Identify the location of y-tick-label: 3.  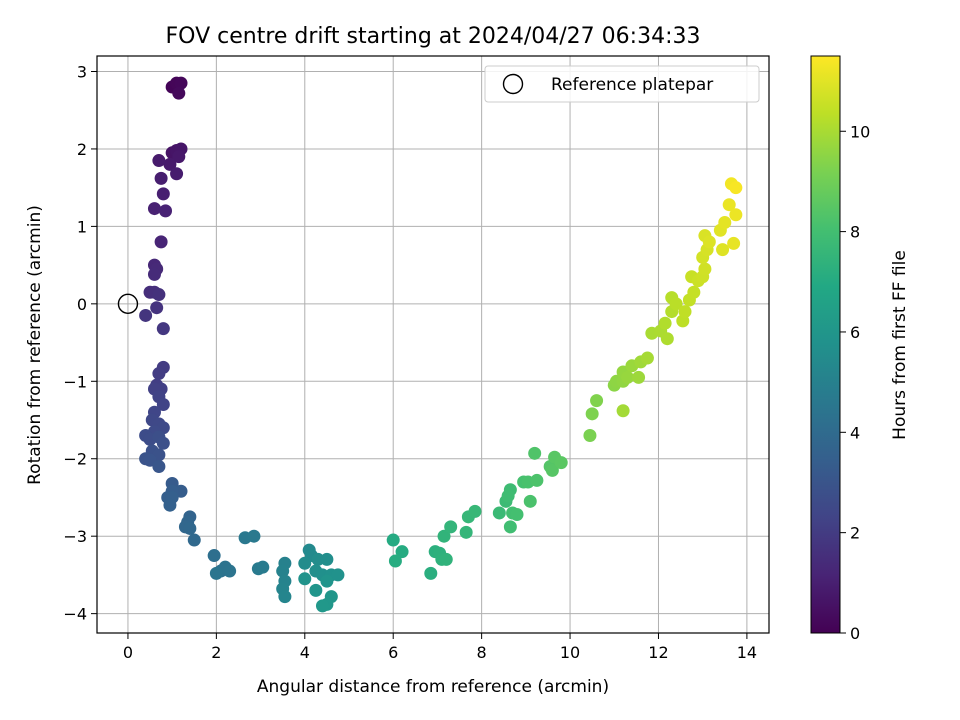
(82, 71).